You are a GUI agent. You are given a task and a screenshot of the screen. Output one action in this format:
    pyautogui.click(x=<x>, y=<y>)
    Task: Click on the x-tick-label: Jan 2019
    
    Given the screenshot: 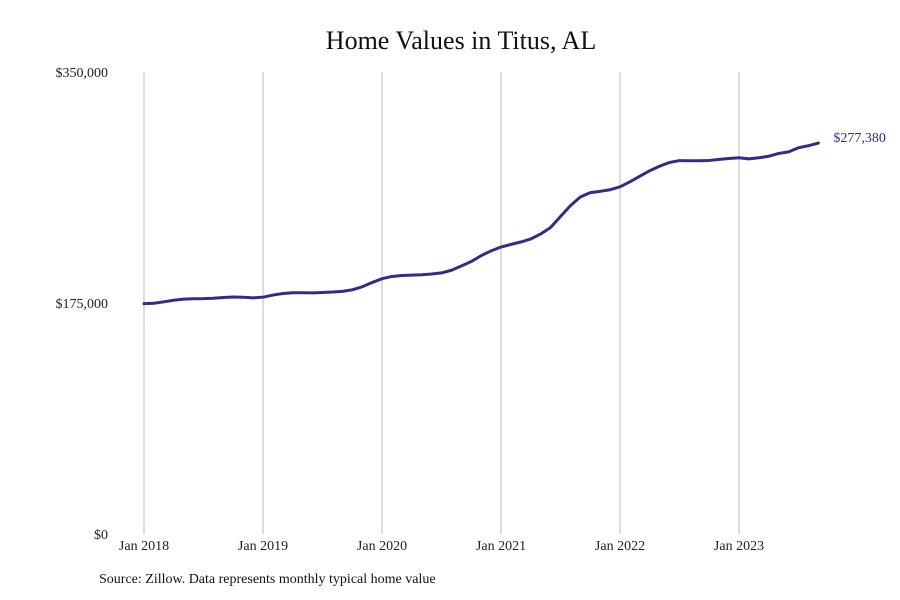 What is the action you would take?
    pyautogui.click(x=263, y=546)
    